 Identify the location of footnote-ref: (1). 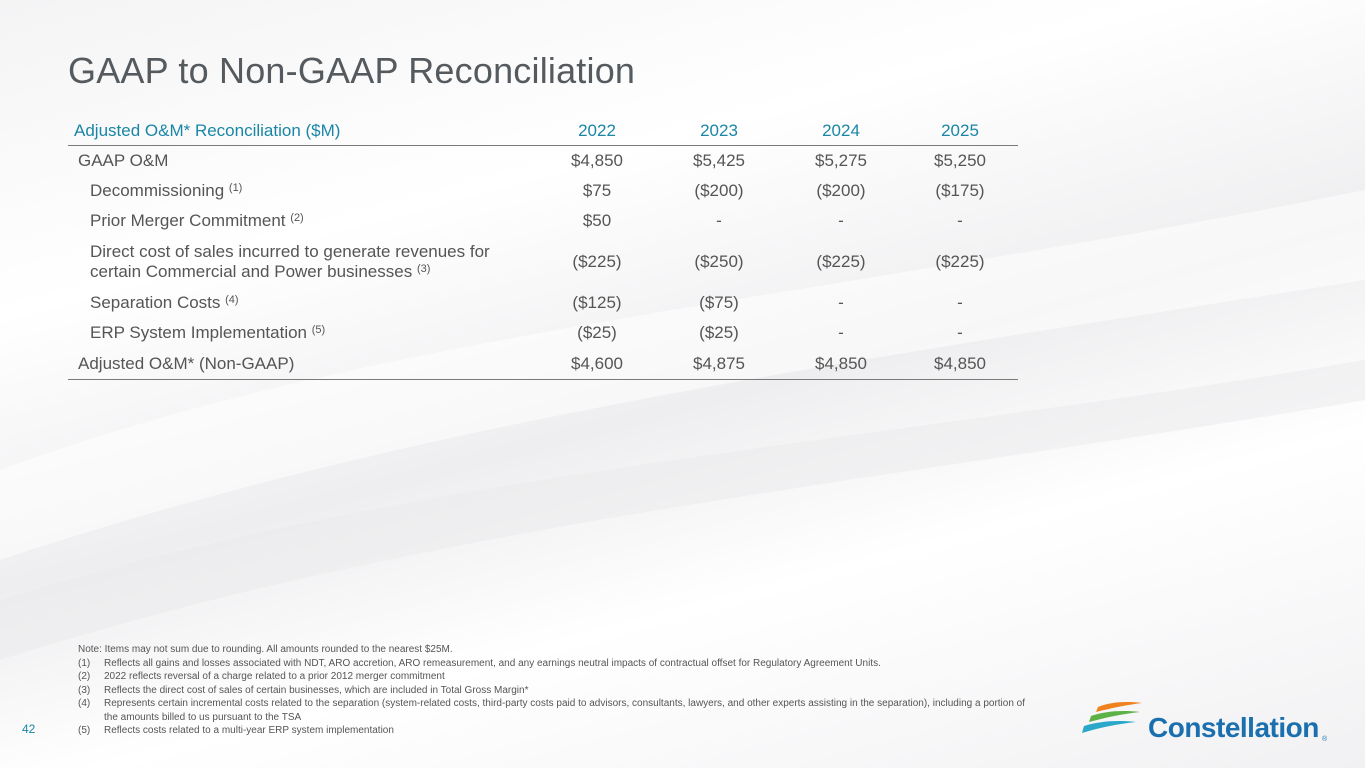
(235, 188).